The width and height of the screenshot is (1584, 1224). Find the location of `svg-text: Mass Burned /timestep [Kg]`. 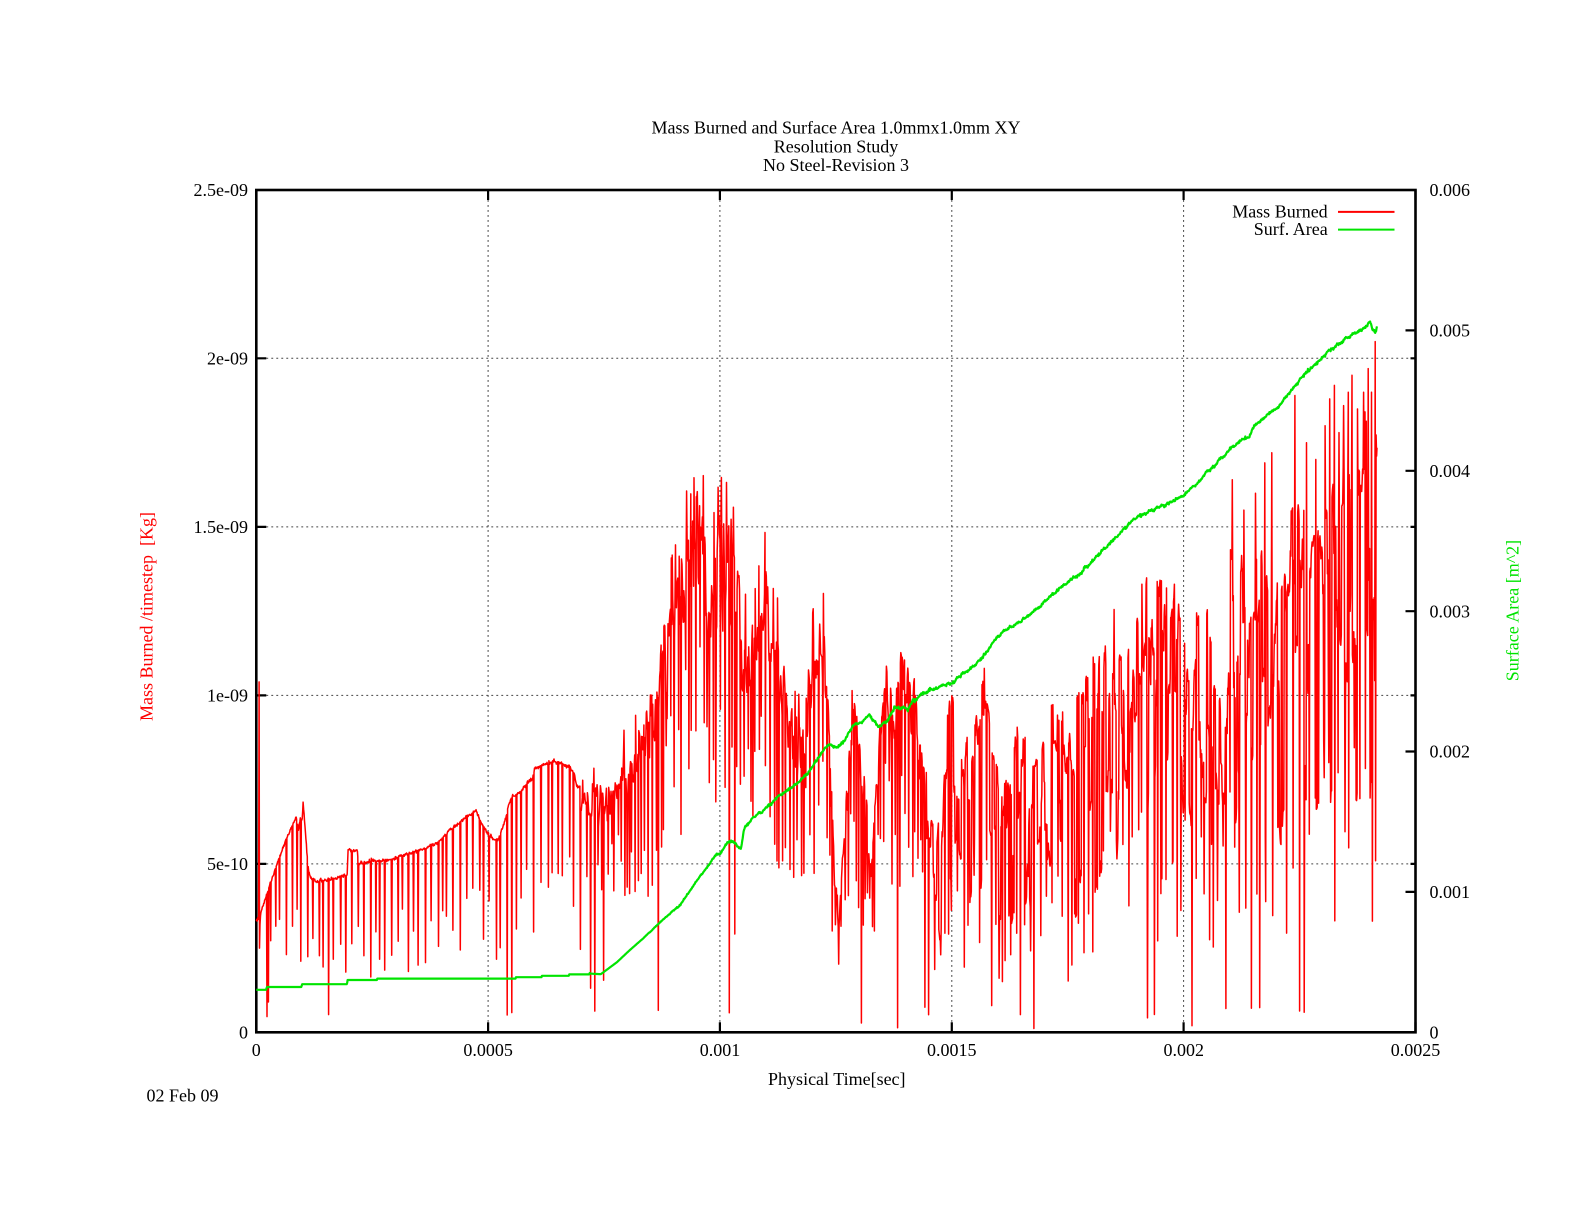

svg-text: Mass Burned /timestep [Kg] is located at coordinates (147, 616).